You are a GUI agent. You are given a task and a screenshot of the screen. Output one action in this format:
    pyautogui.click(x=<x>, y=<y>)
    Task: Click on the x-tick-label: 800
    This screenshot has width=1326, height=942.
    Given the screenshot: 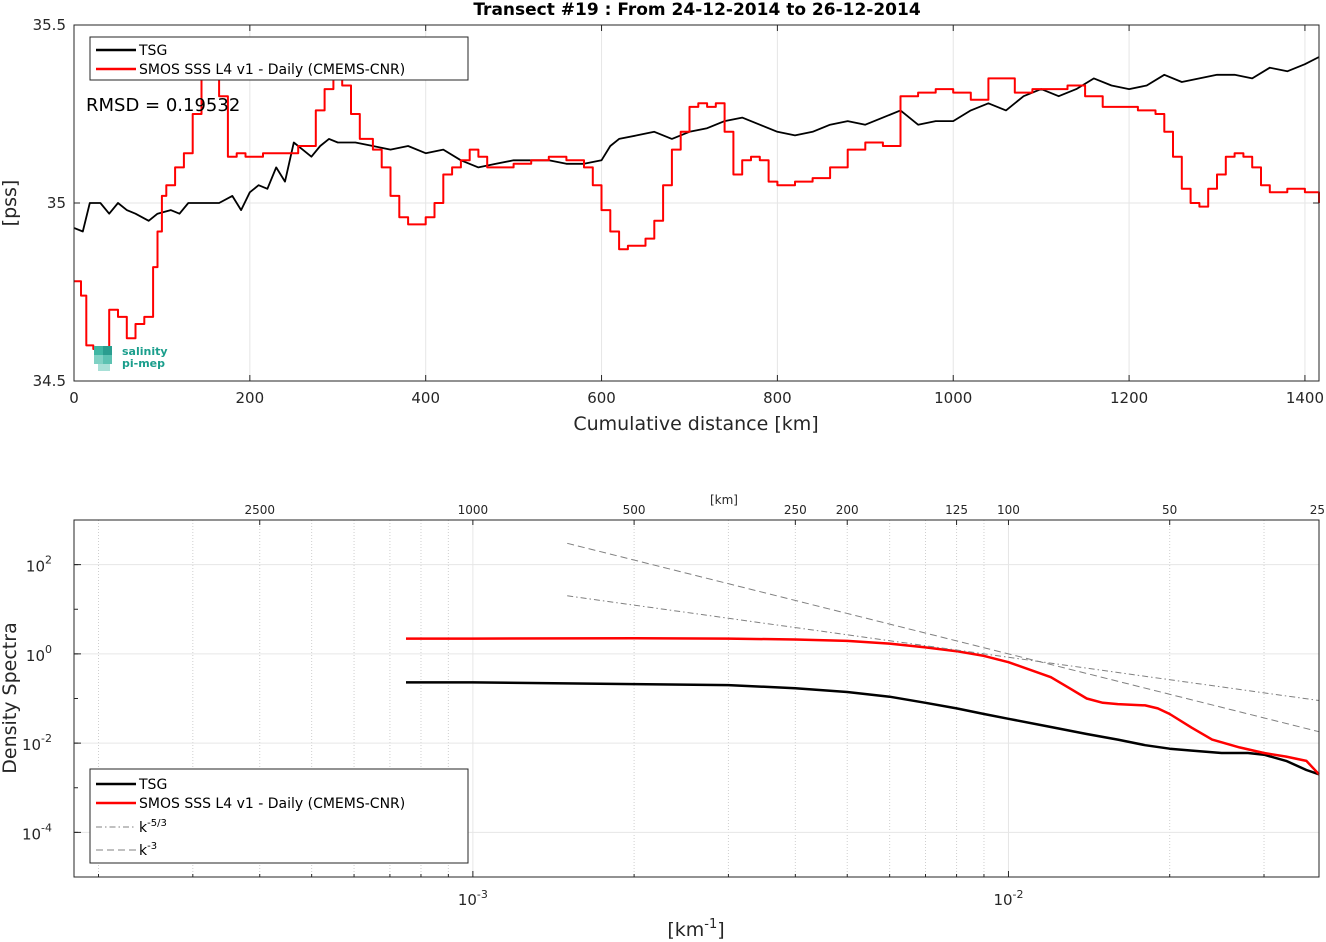 What is the action you would take?
    pyautogui.click(x=777, y=398)
    